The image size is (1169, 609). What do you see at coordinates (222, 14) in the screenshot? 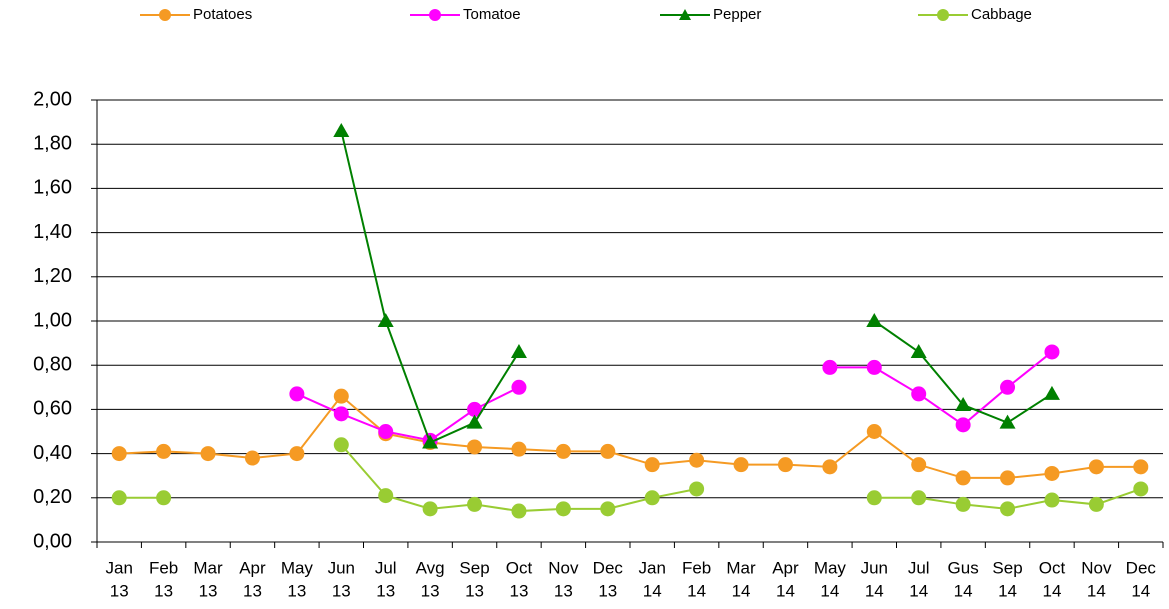
I see `legend-label: Potatoes` at bounding box center [222, 14].